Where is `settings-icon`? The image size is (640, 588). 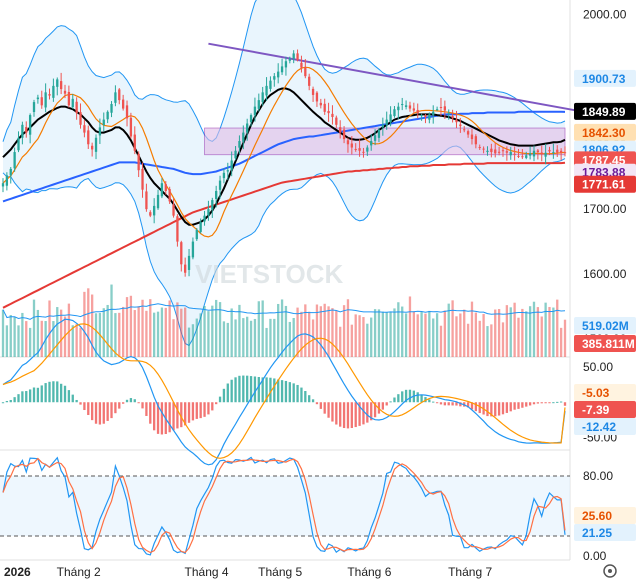 settings-icon is located at coordinates (610, 571).